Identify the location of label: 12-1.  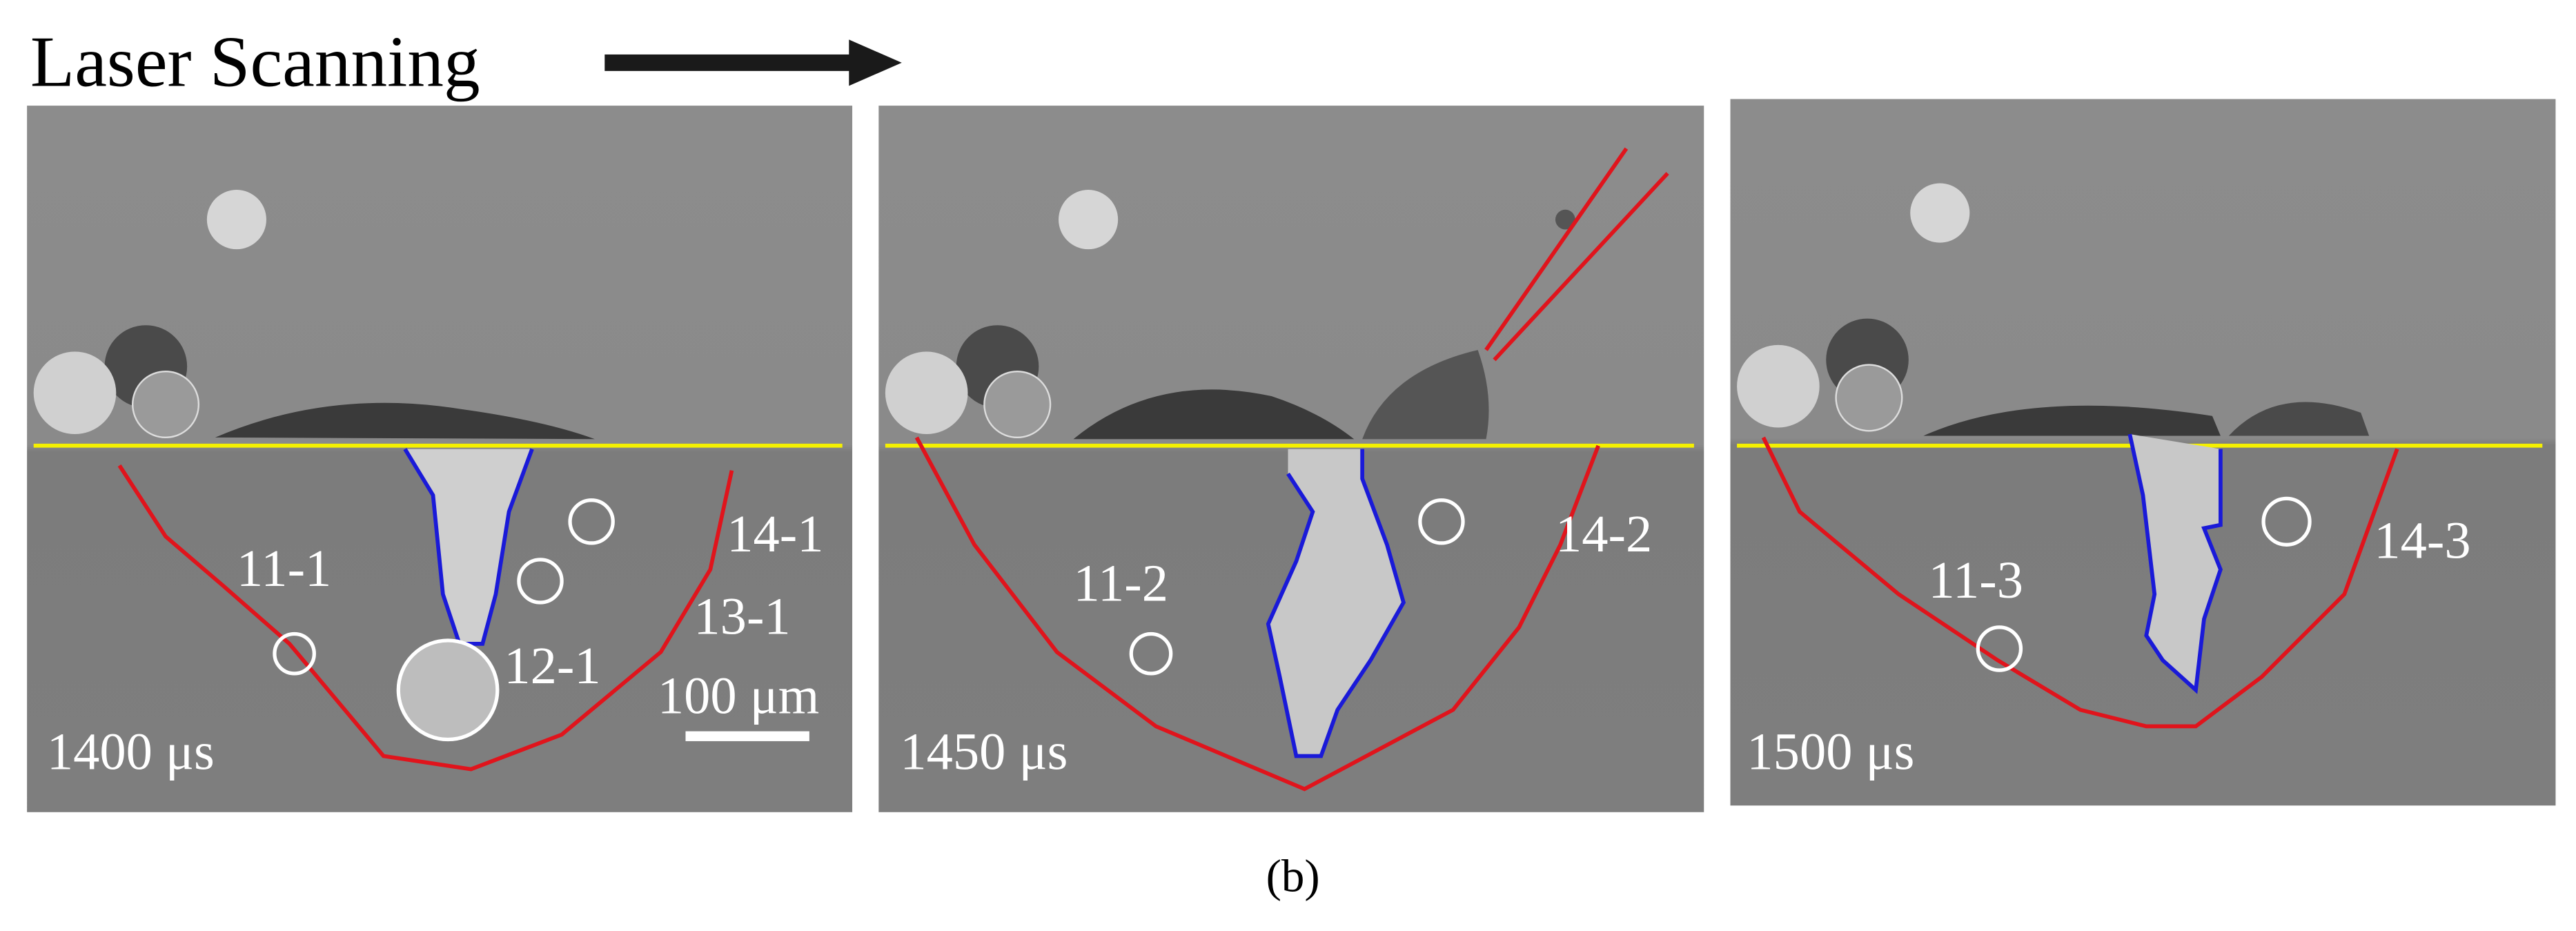
(552, 665).